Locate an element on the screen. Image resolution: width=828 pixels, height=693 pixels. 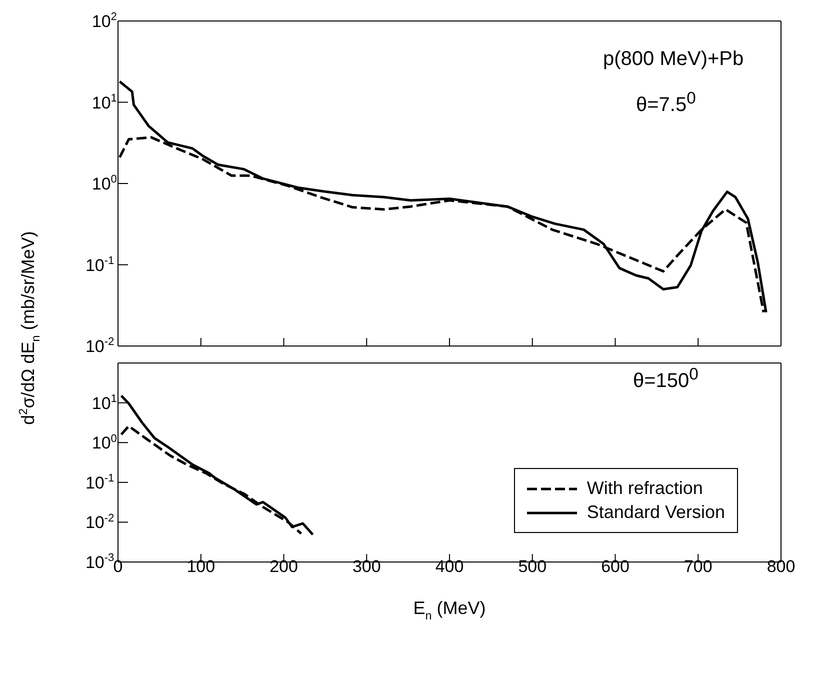
y-tick-label: 10$^{-3}$ is located at coordinates (99, 562).